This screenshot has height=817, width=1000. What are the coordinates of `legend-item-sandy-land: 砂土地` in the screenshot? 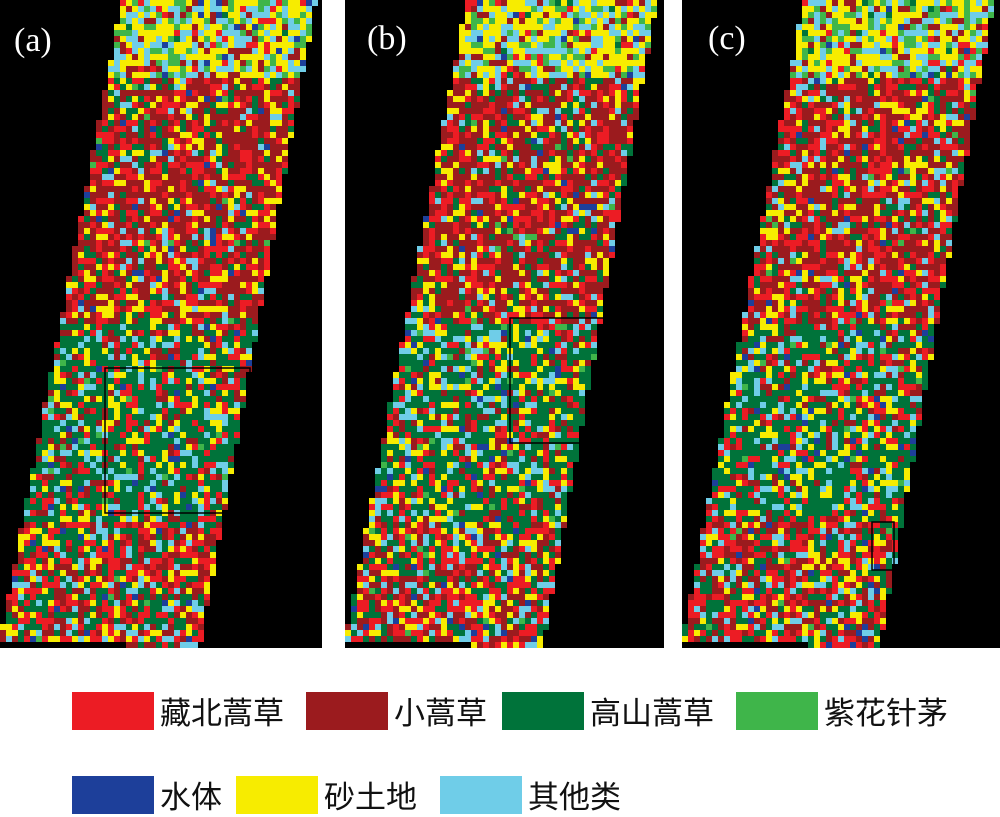 It's located at (326, 794).